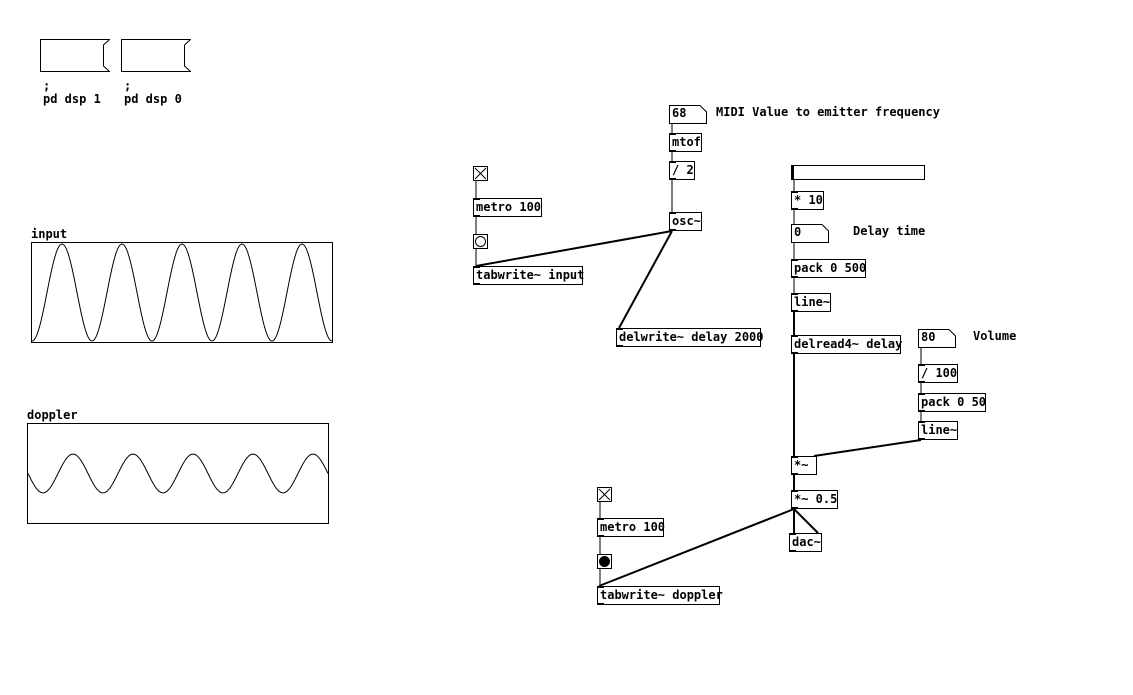  Describe the element at coordinates (685, 142) in the screenshot. I see `mtof-object: mtof` at that location.